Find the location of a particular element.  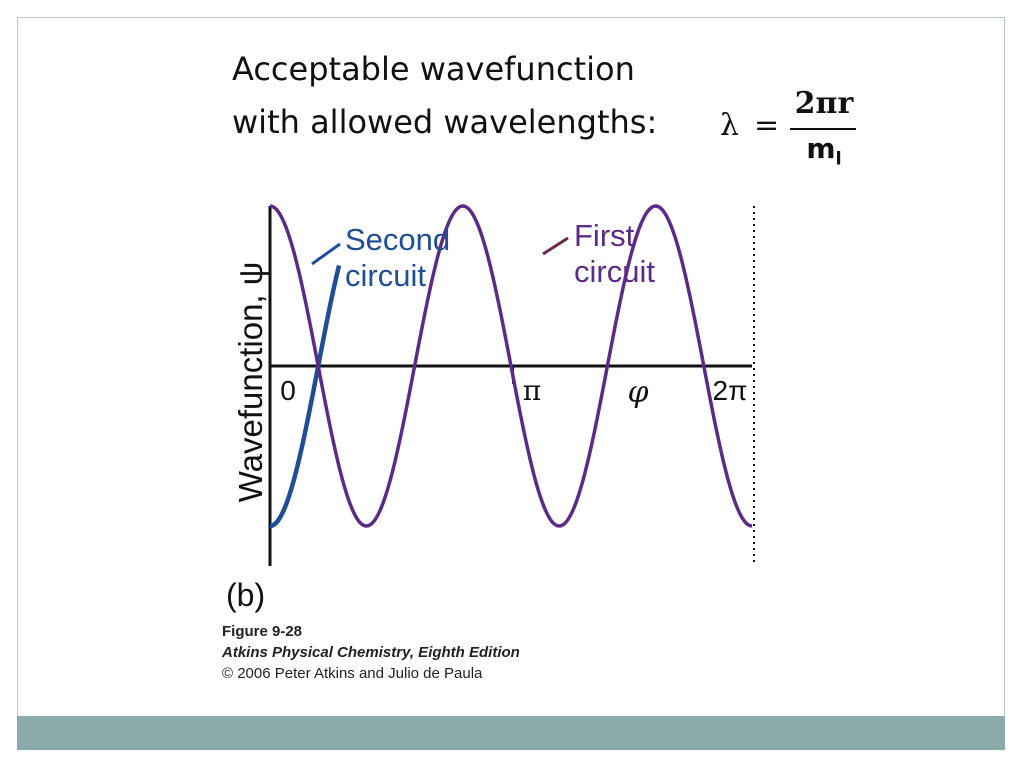

footer-band is located at coordinates (511, 733).